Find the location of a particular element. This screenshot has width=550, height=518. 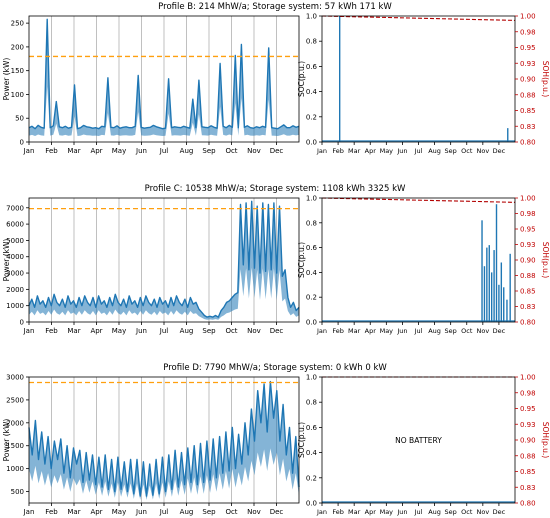

y-tick-label: 100 is located at coordinates (17, 95).